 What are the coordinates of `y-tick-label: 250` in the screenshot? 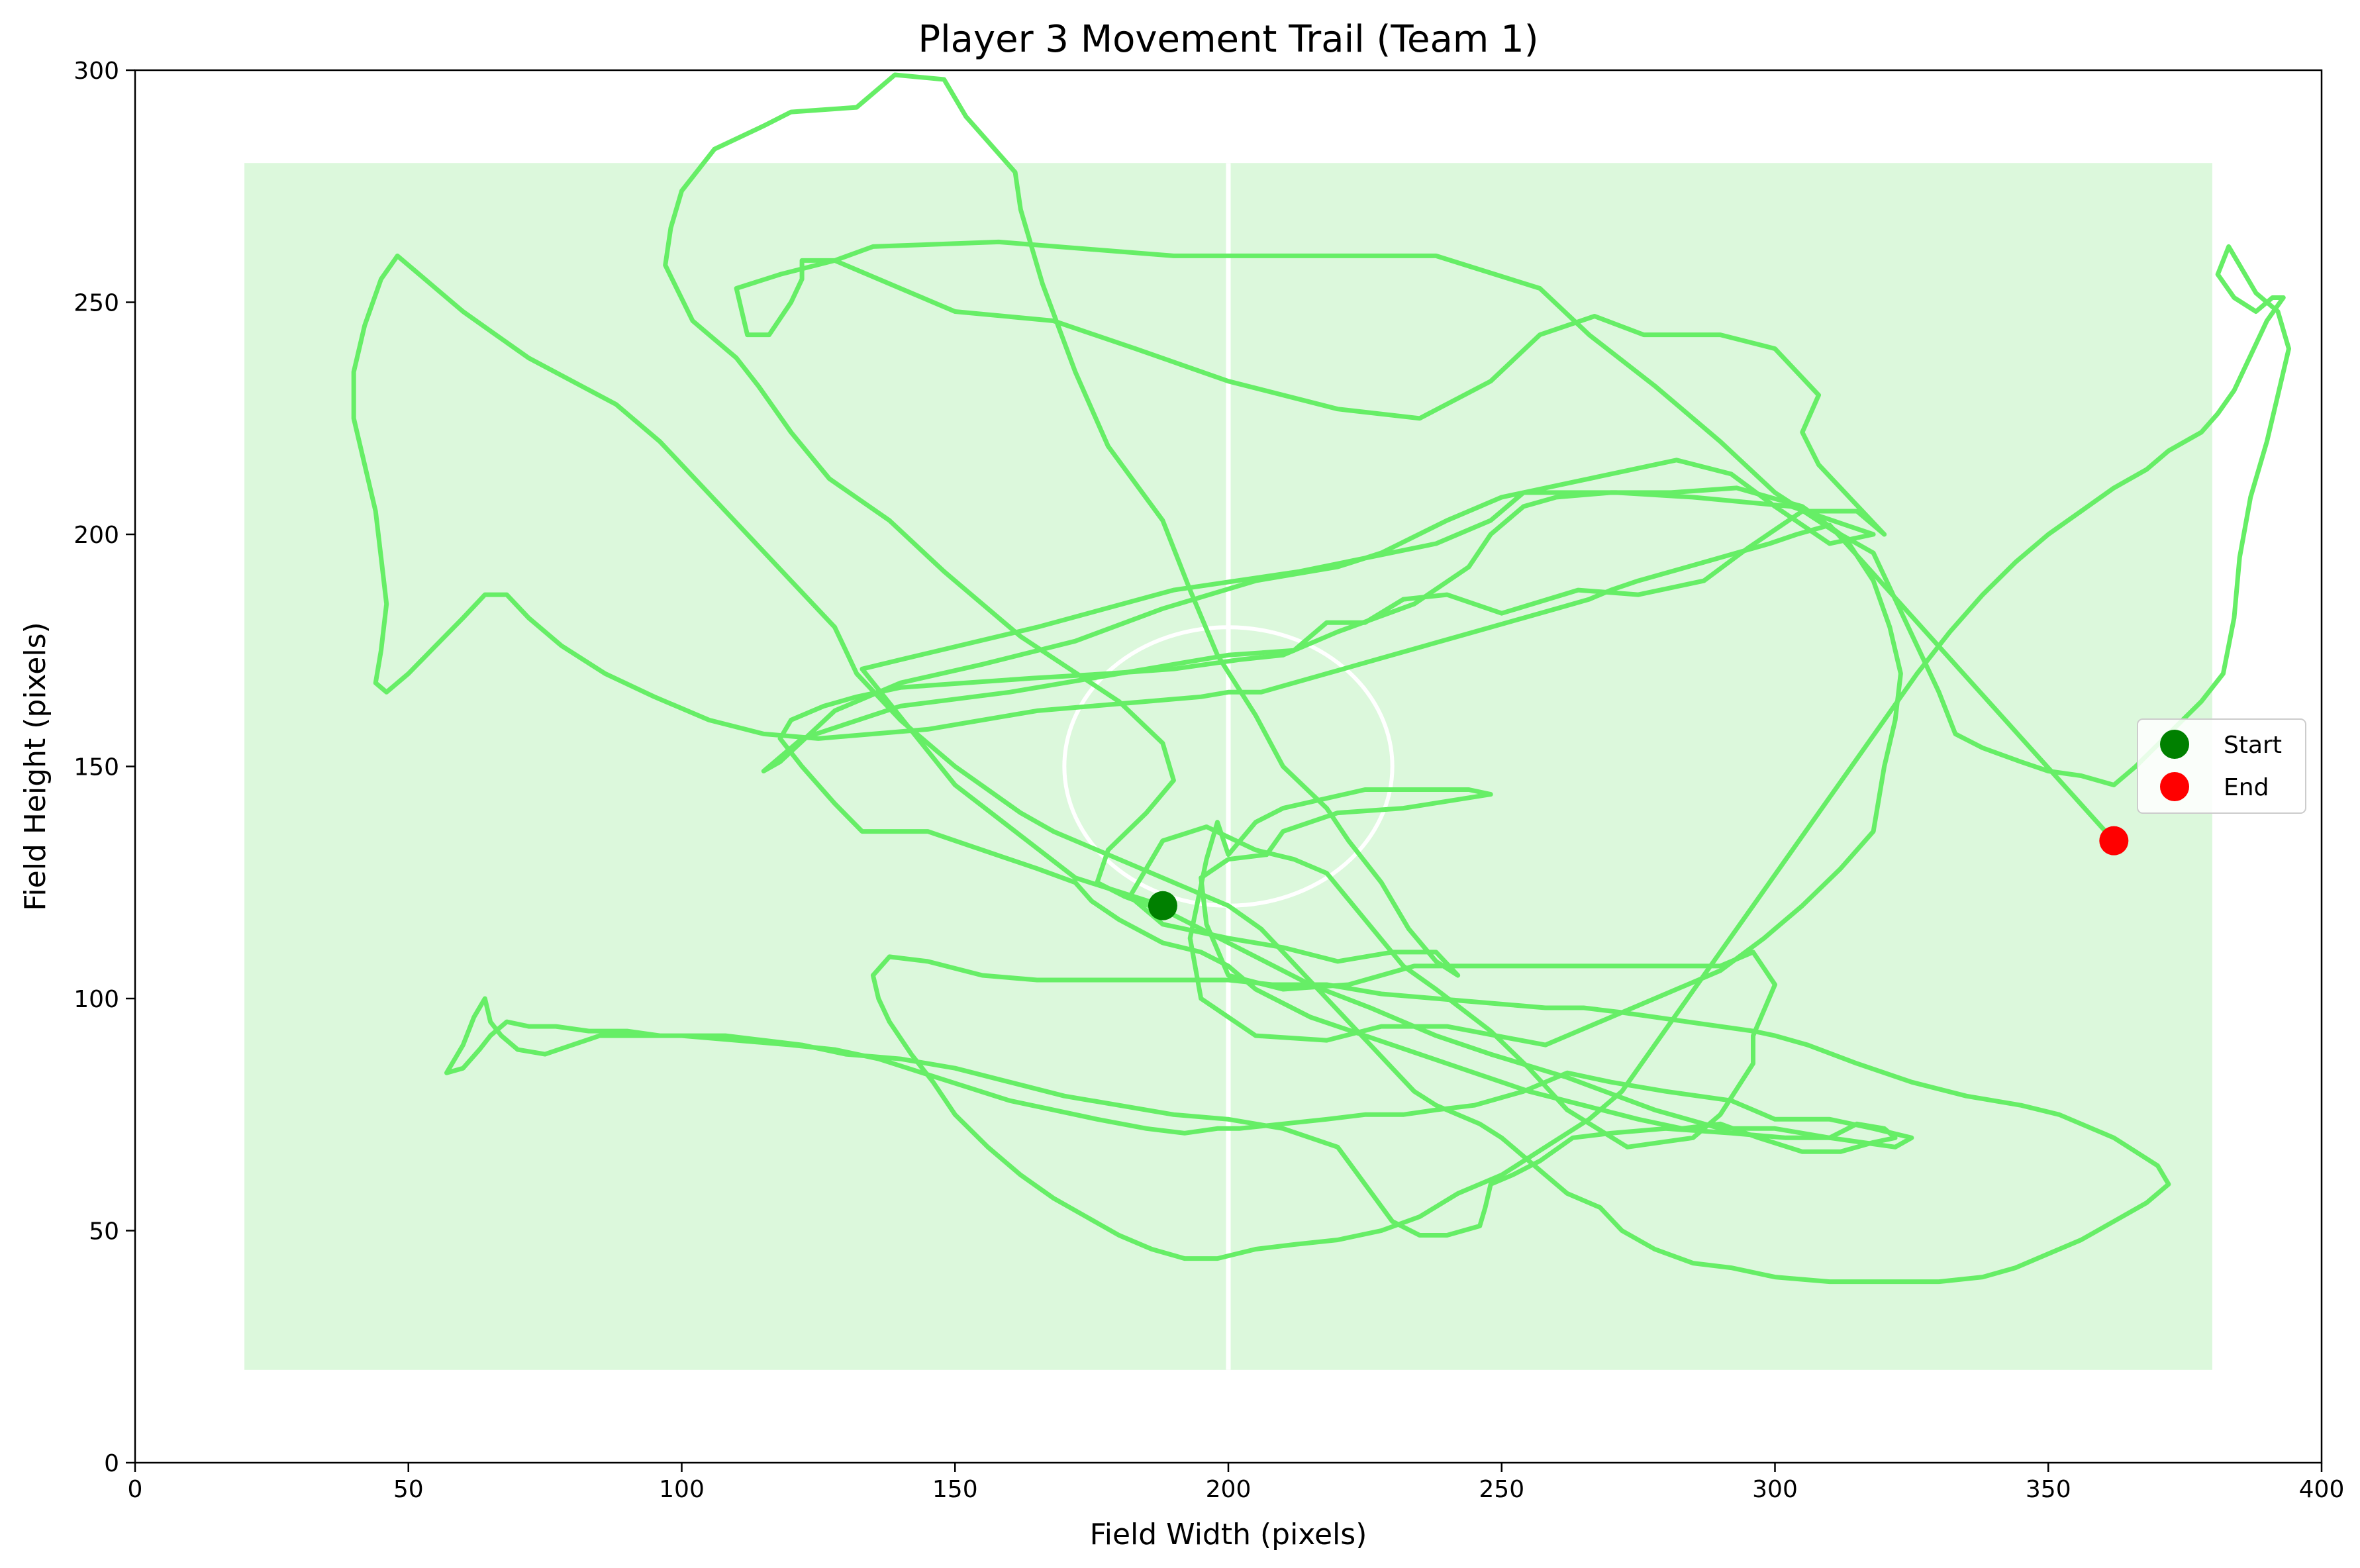 It's located at (96, 303).